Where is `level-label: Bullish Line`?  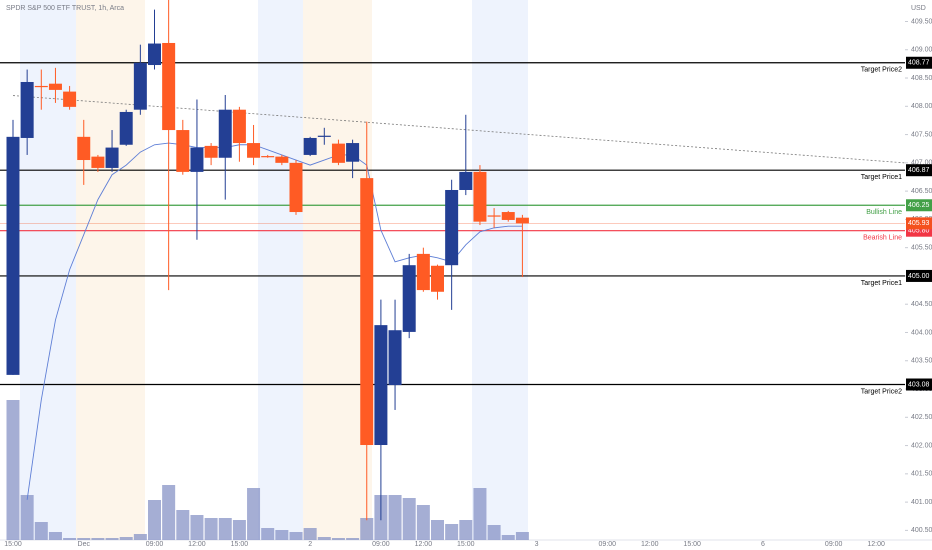
level-label: Bullish Line is located at coordinates (884, 212).